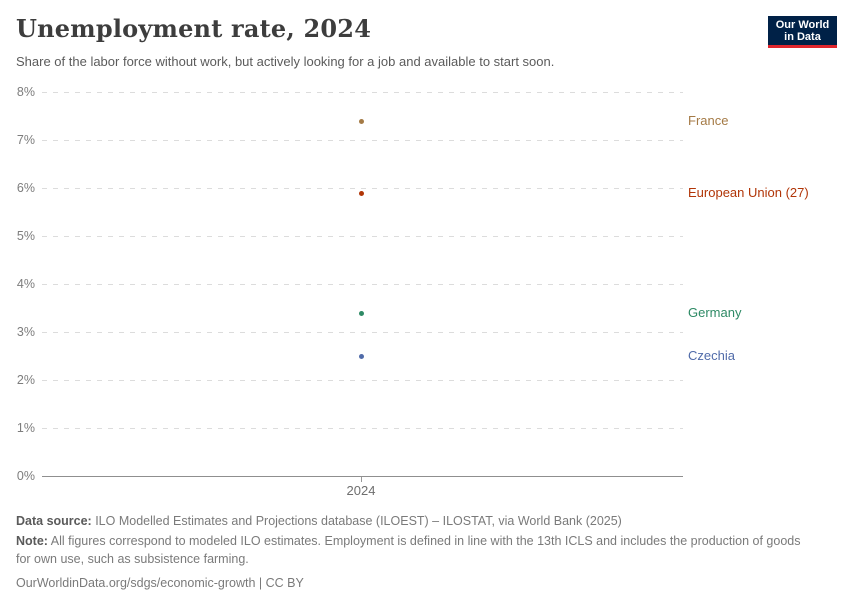 The image size is (850, 600). I want to click on y-tick-label-2pct: 2%, so click(25, 380).